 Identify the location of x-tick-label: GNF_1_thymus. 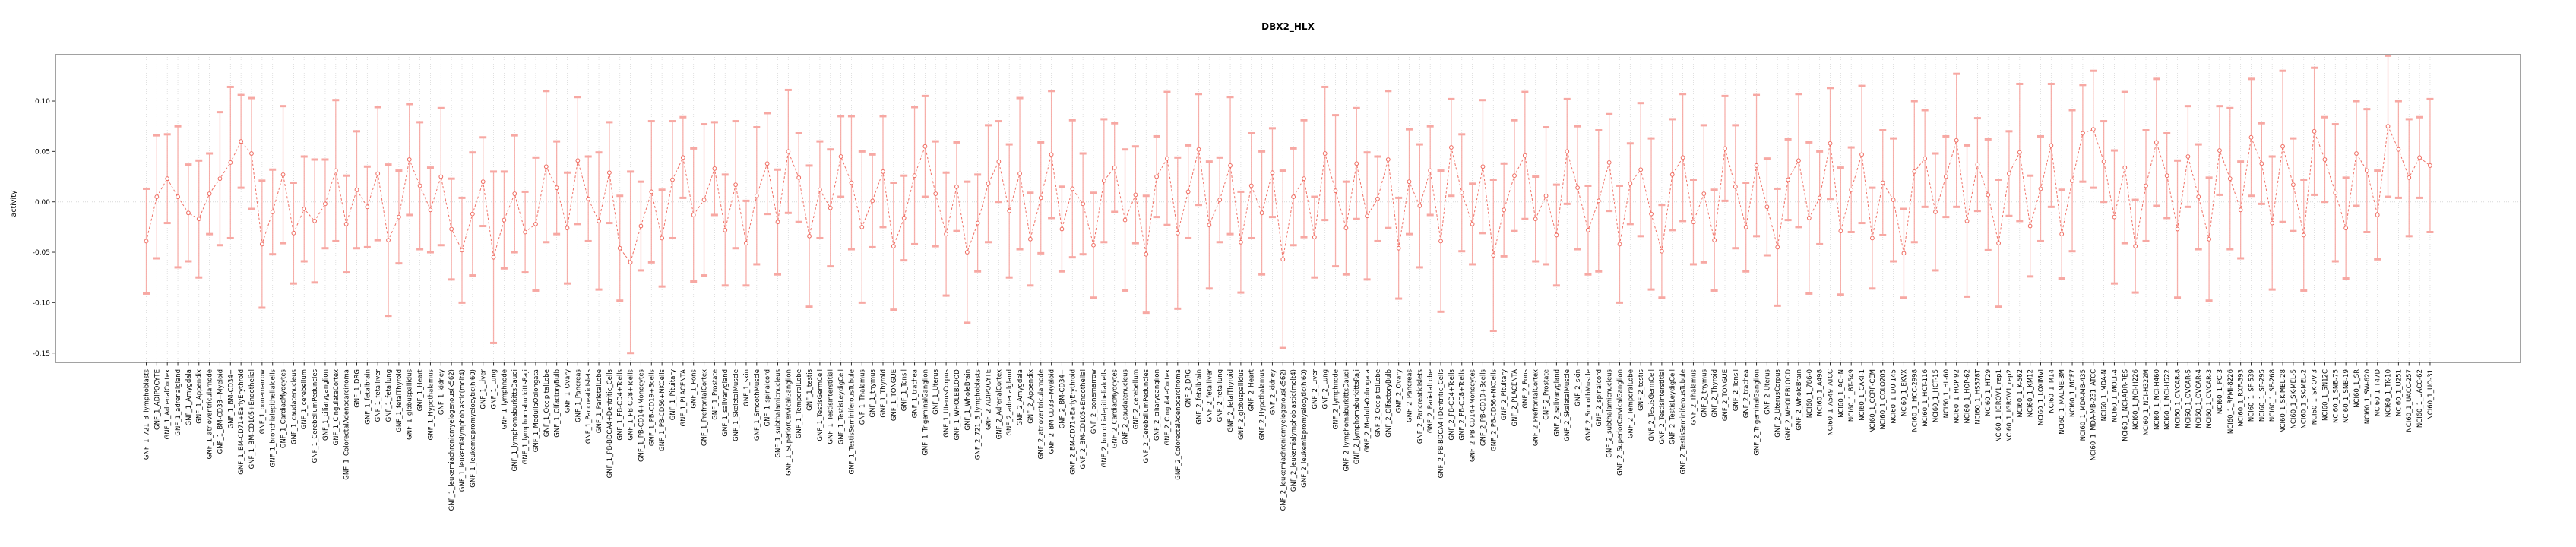
(873, 392).